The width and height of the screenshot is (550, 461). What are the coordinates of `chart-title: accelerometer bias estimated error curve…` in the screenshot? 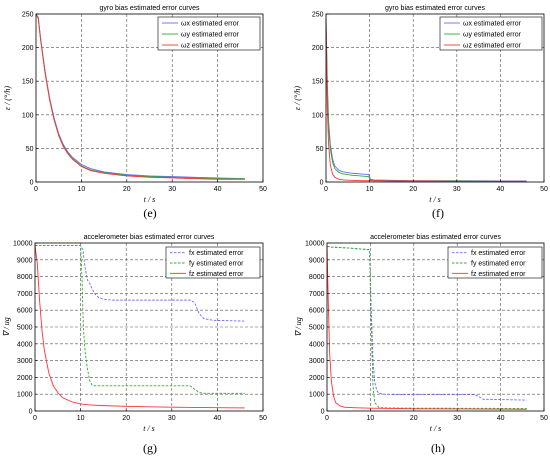 It's located at (435, 237).